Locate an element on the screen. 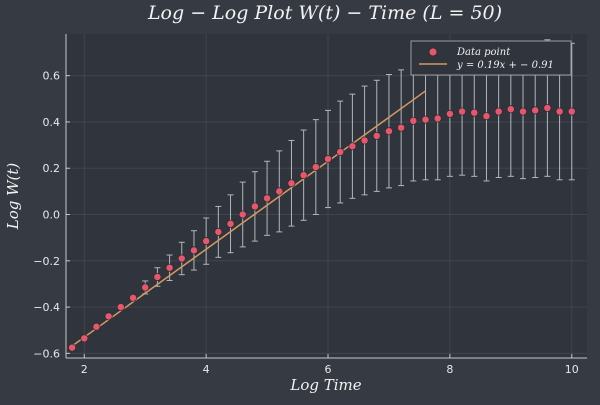  x-ticks: 2 4 6 8 10 is located at coordinates (330, 365).